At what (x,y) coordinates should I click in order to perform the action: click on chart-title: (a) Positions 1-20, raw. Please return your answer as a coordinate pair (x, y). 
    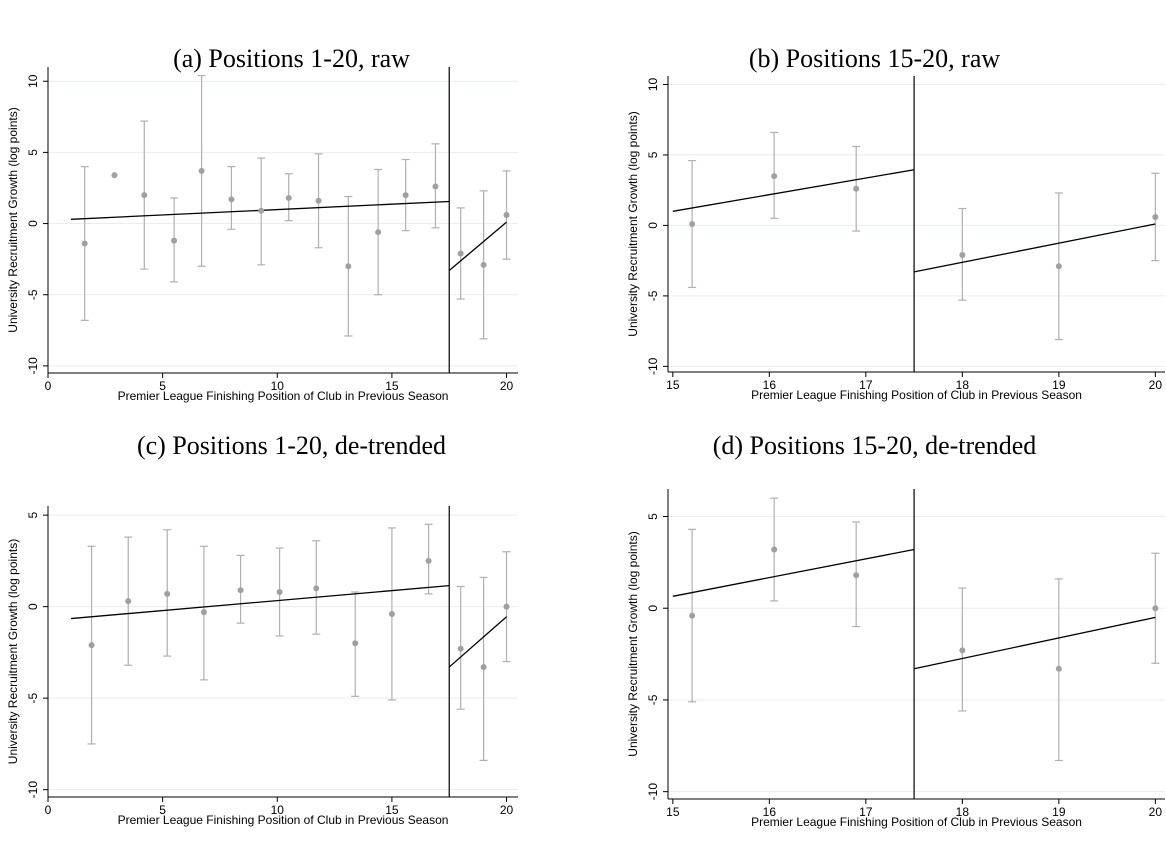
    Looking at the image, I should click on (291, 58).